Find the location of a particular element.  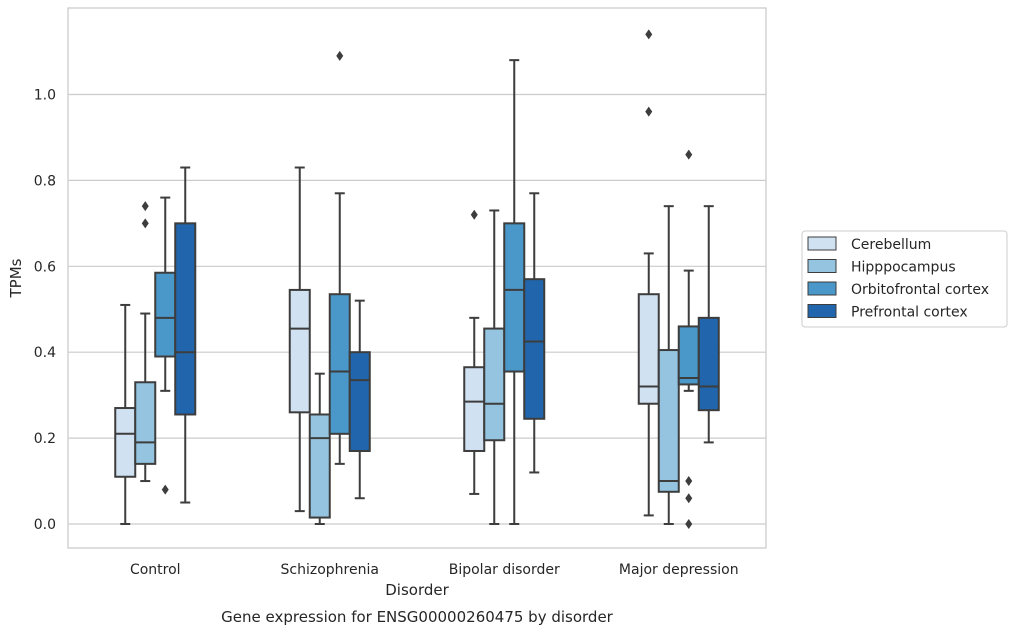

y-tick-label: 0.4 is located at coordinates (45, 353).